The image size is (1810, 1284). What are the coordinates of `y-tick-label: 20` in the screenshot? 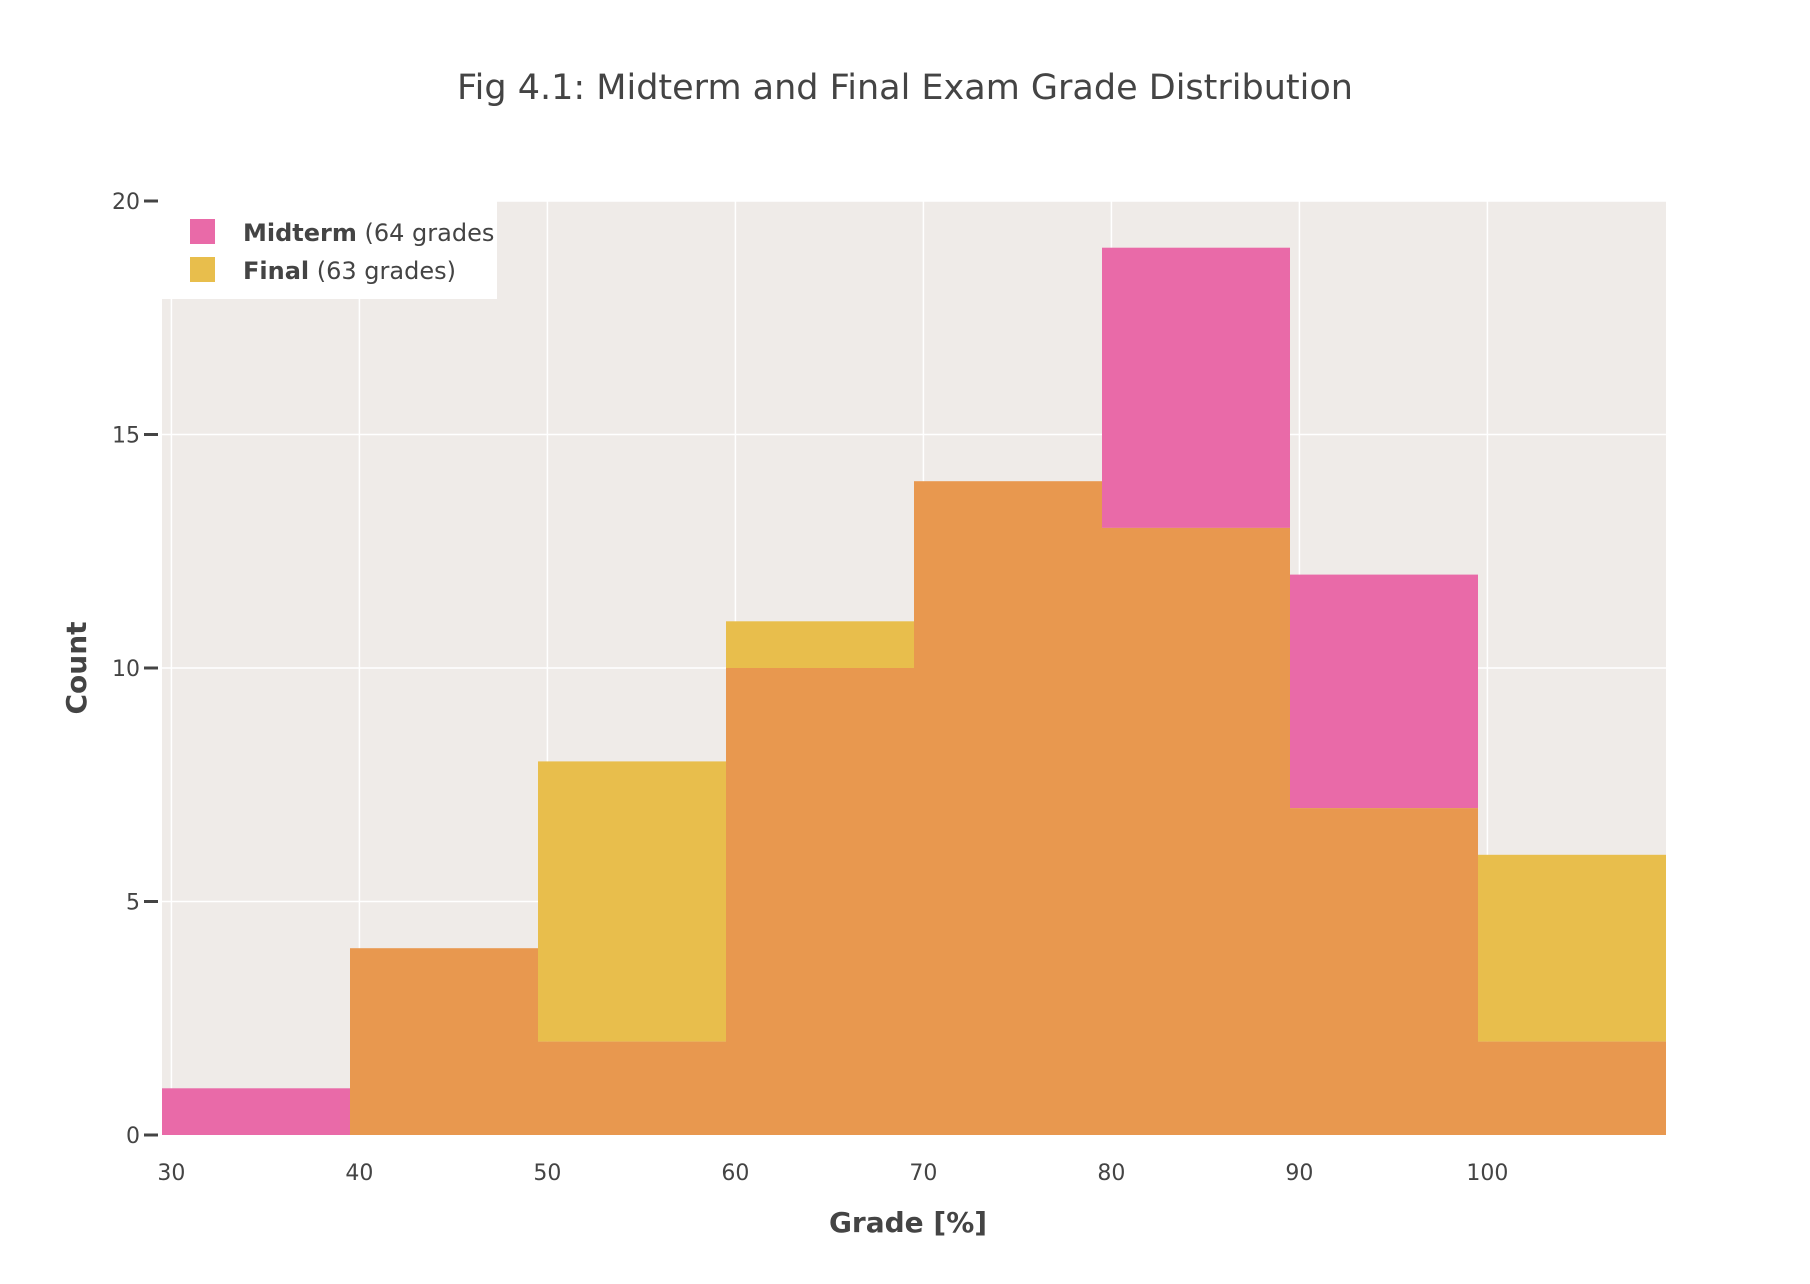 It's located at (126, 202).